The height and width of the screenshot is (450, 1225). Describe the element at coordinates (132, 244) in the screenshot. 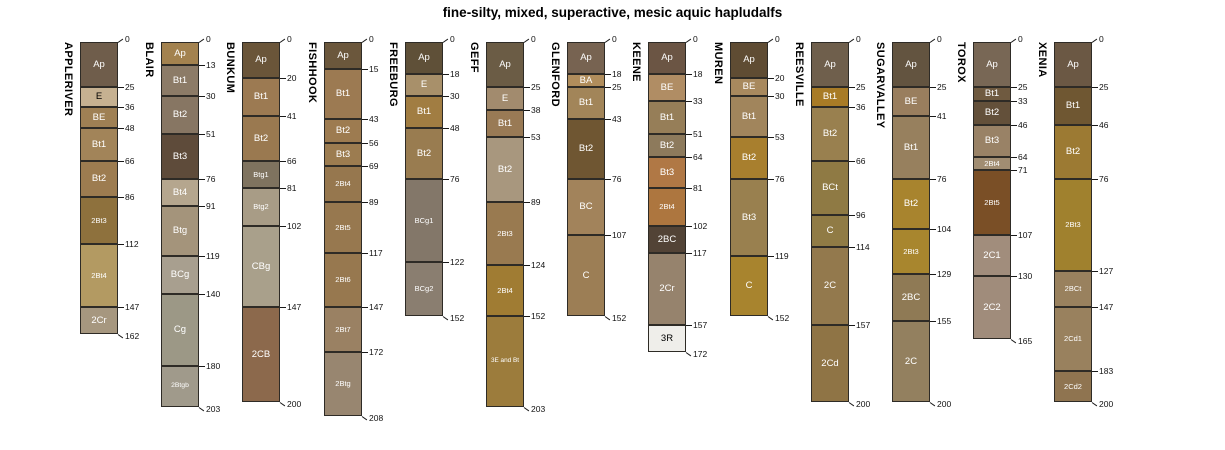

I see `depth-label: 112` at that location.